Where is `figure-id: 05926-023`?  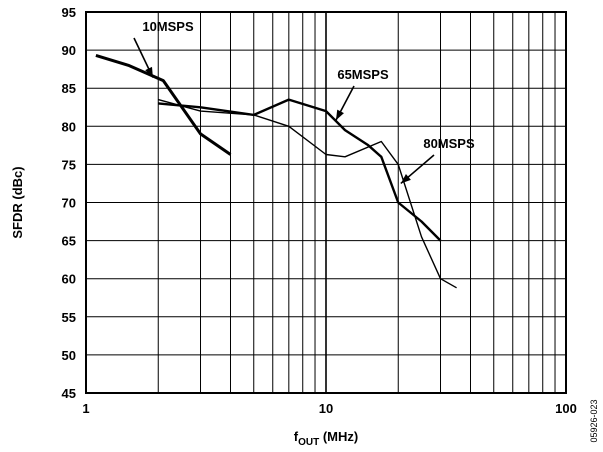 figure-id: 05926-023 is located at coordinates (594, 420).